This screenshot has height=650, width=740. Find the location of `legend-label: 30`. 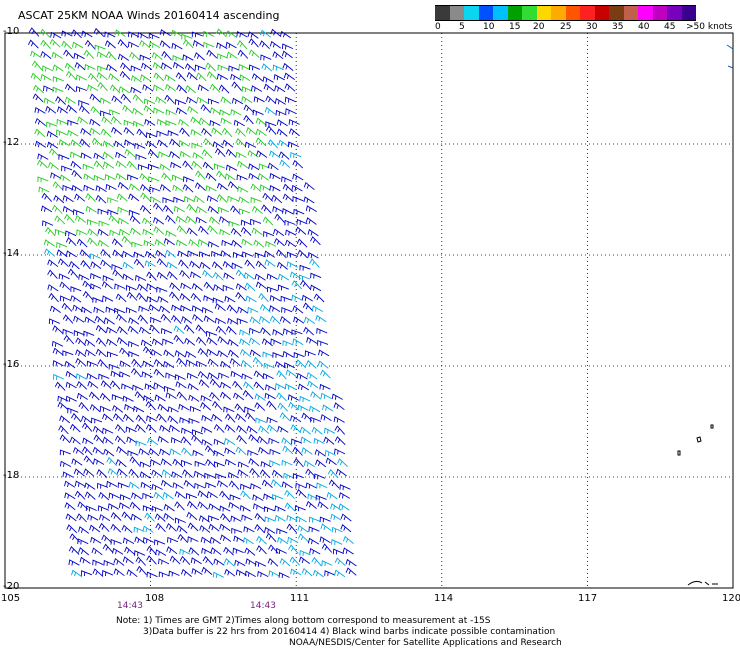

legend-label: 30 is located at coordinates (592, 27).